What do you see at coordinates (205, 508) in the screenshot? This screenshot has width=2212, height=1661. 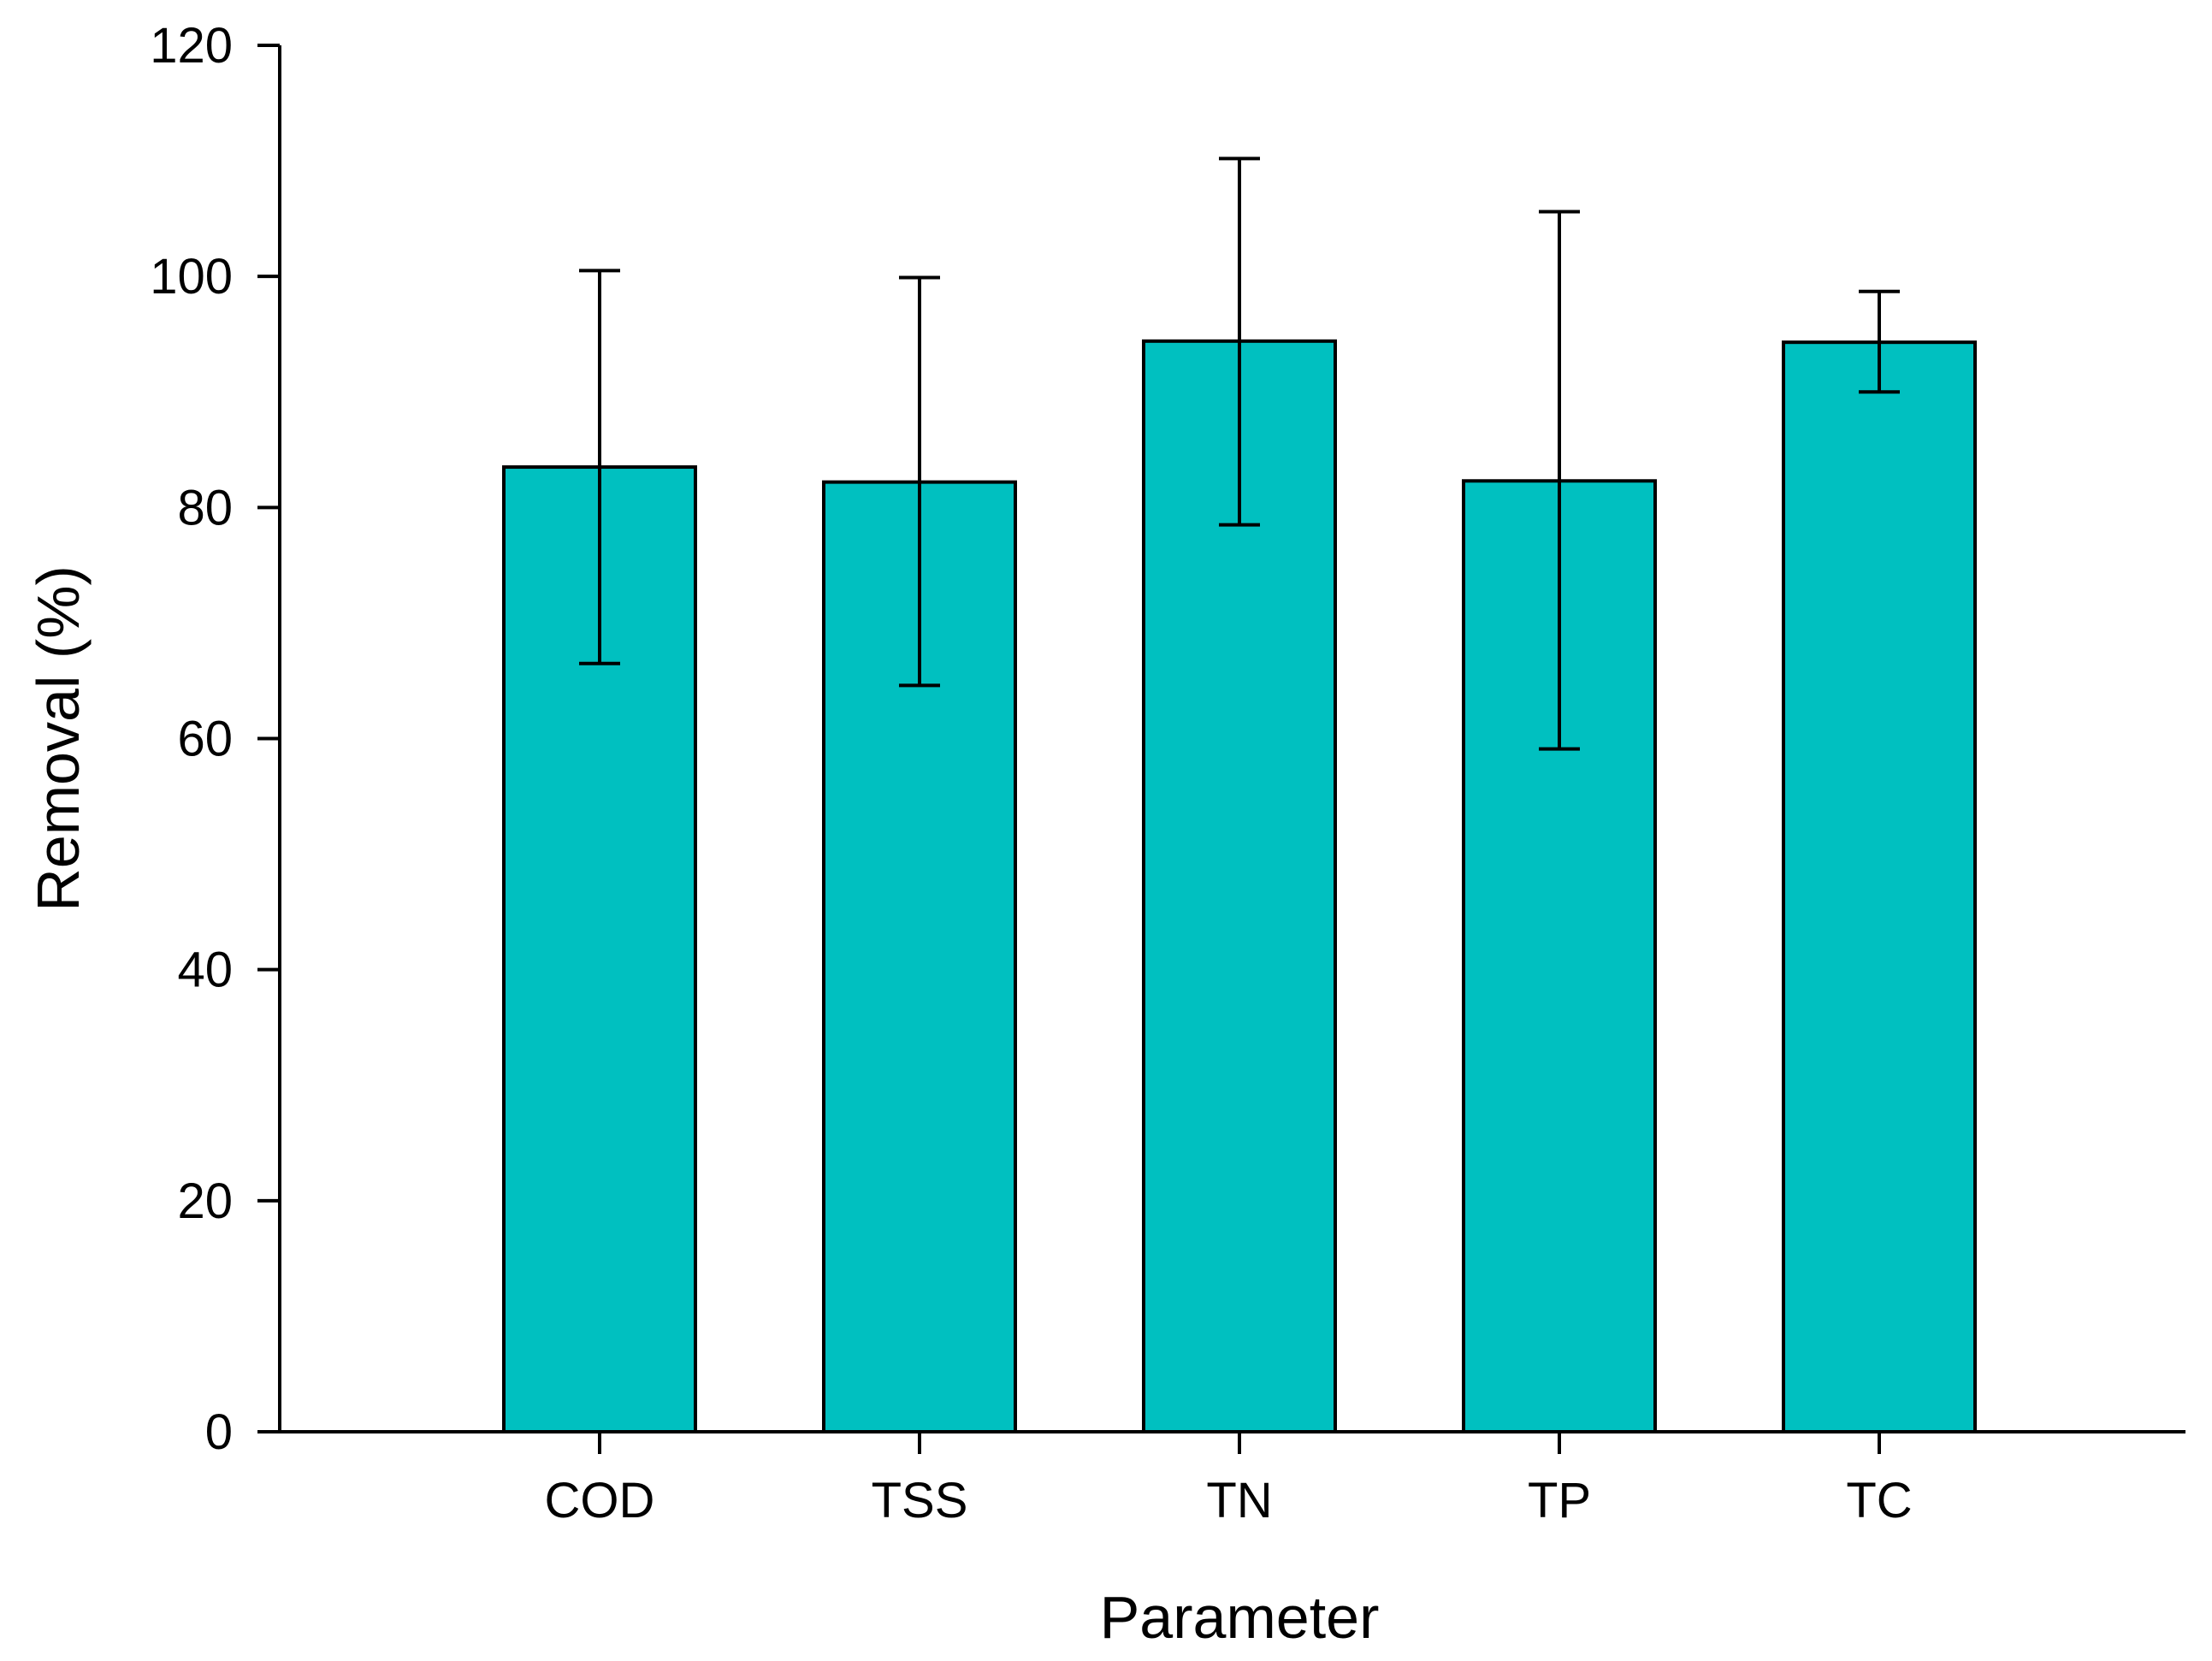 I see `y-tick-label-80: 80` at bounding box center [205, 508].